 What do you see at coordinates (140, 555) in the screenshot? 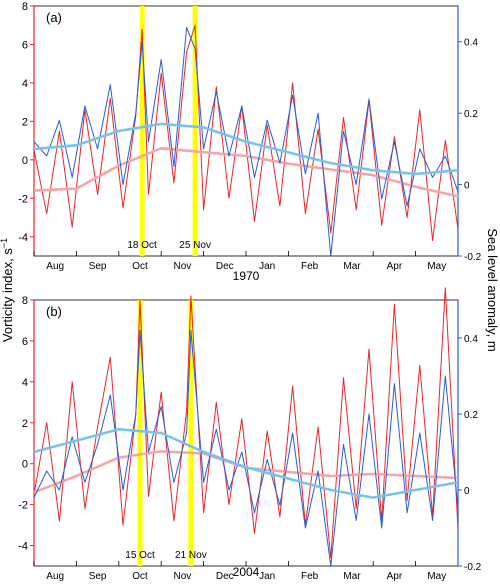
I see `event-label: 15 Oct` at bounding box center [140, 555].